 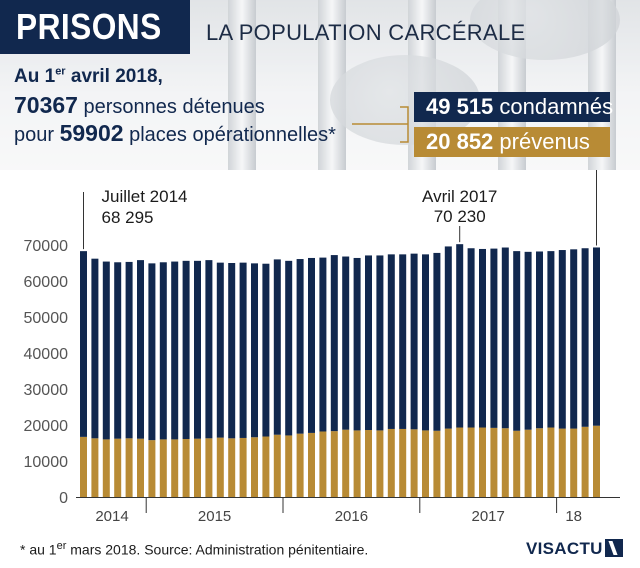 What do you see at coordinates (229, 135) in the screenshot?
I see `places-label: places opérationnelles*` at bounding box center [229, 135].